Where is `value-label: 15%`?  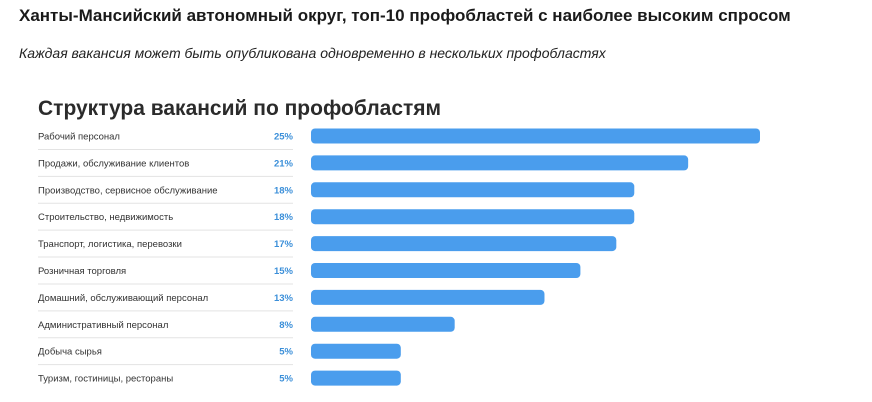 value-label: 15% is located at coordinates (284, 271).